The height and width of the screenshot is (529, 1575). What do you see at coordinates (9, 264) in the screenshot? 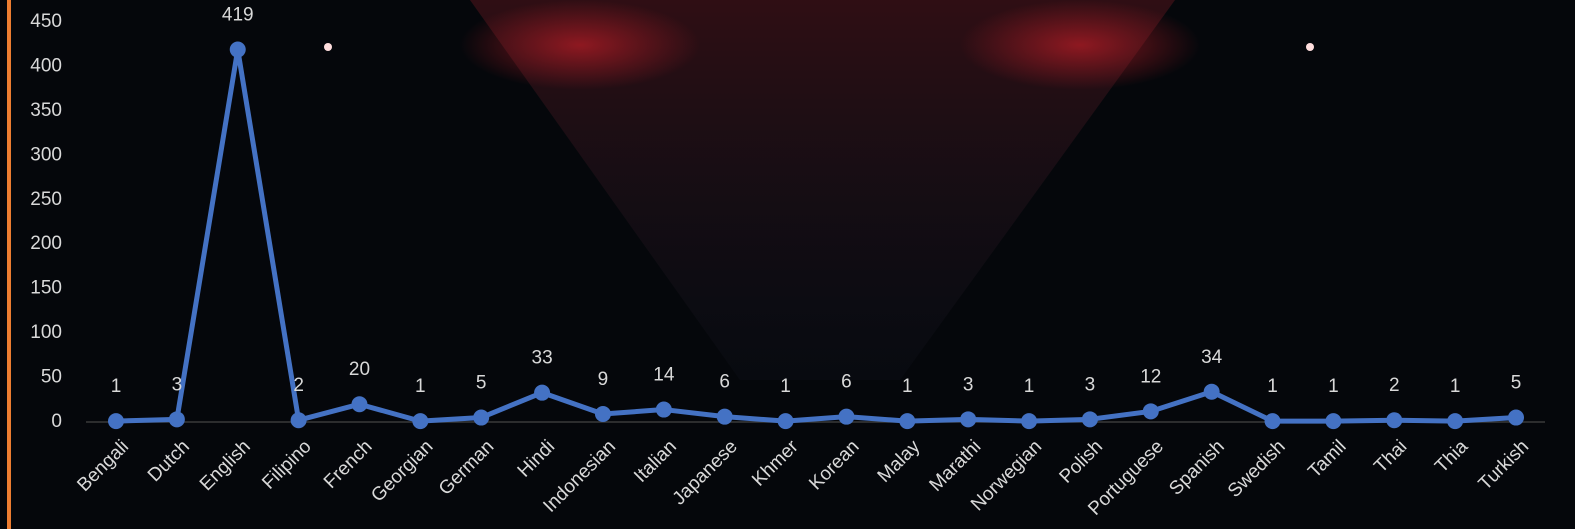
I see `border` at bounding box center [9, 264].